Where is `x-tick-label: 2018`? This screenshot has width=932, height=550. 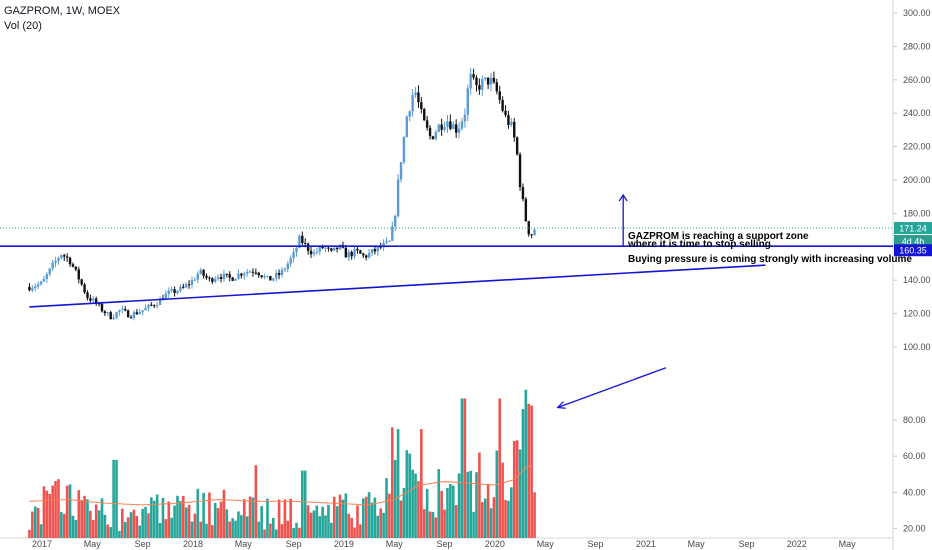 x-tick-label: 2018 is located at coordinates (193, 544).